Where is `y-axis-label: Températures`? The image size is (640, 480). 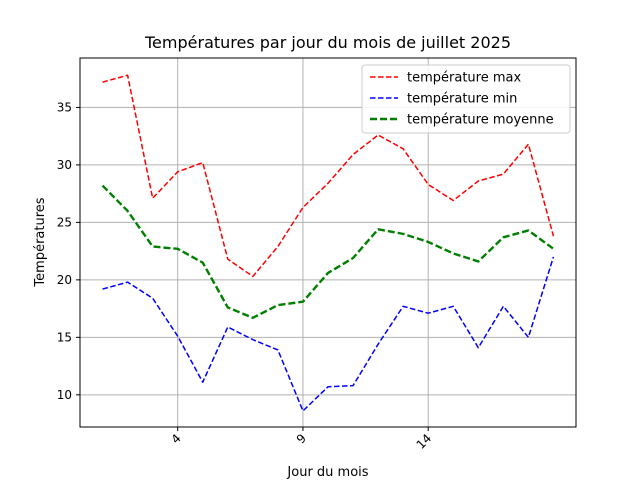 y-axis-label: Températures is located at coordinates (40, 242).